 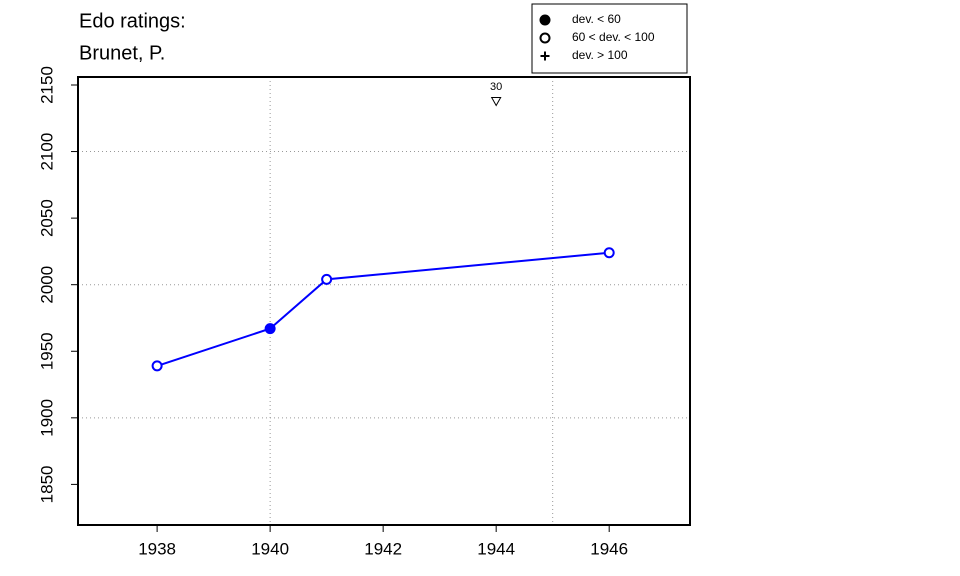 What do you see at coordinates (46, 218) in the screenshot?
I see `y-tick-label: 2050` at bounding box center [46, 218].